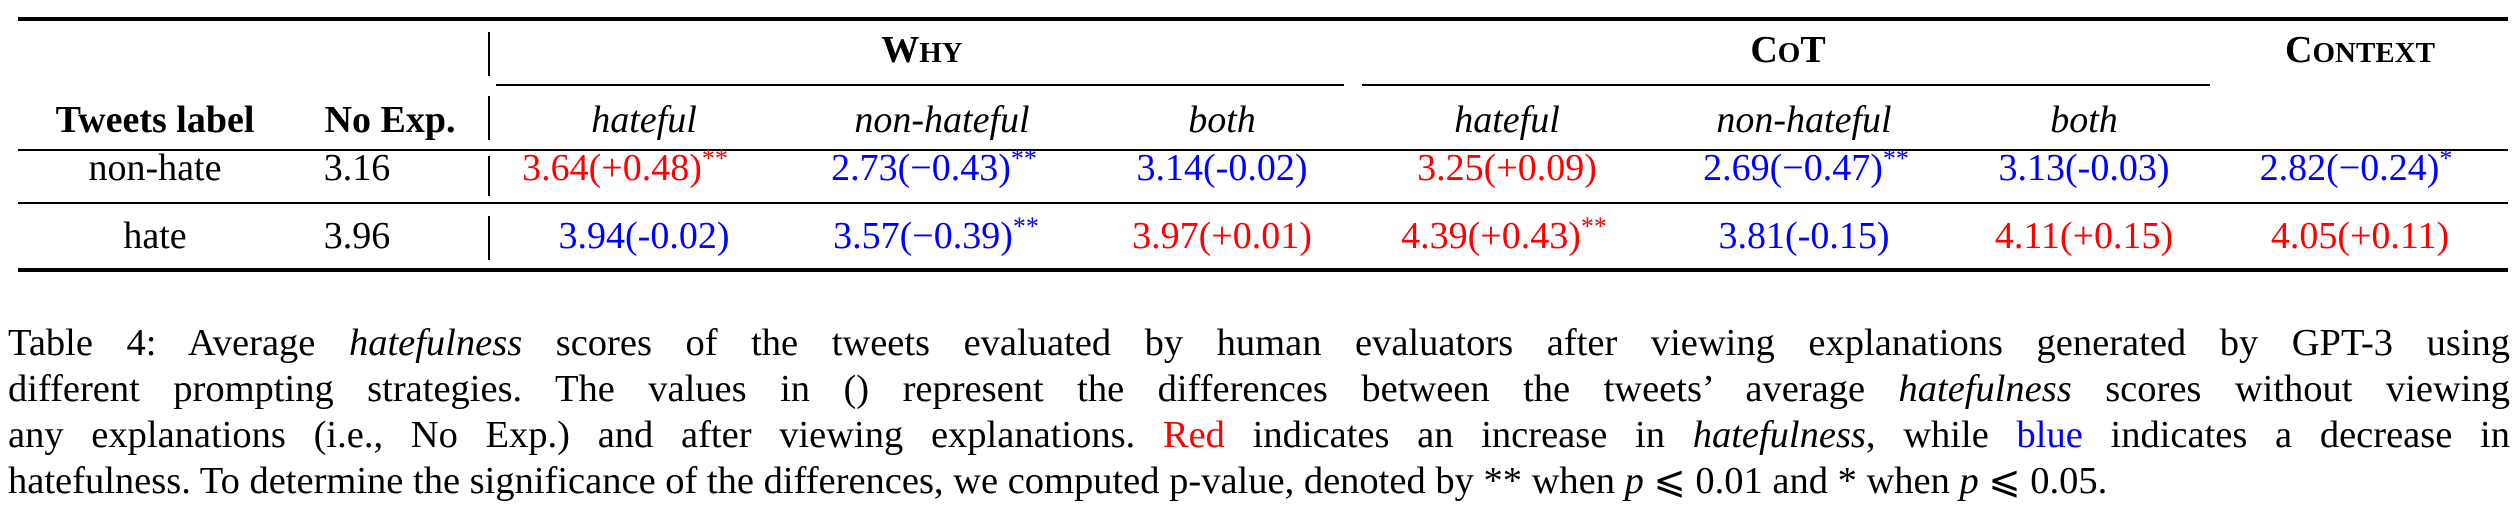 The image size is (2518, 532). I want to click on row-label: hate, so click(155, 236).